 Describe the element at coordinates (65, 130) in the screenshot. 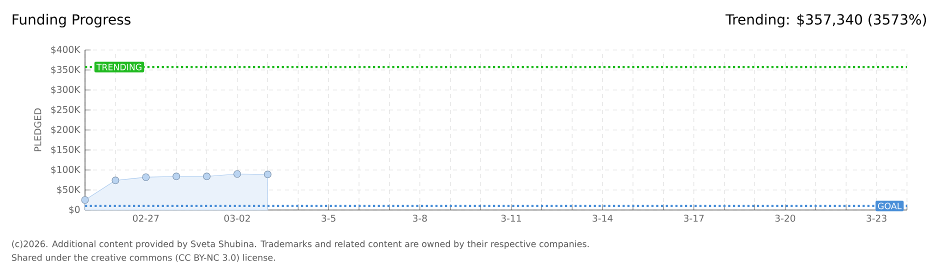

I see `y-tick-label: $200K` at that location.